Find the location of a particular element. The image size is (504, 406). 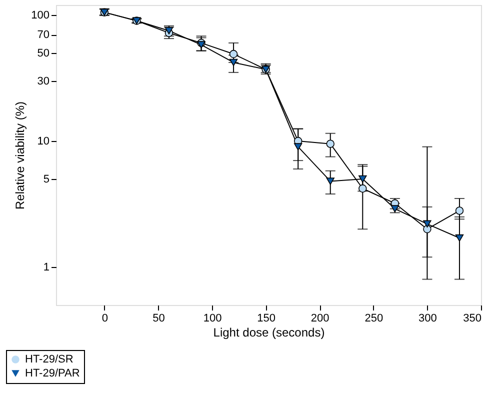

y-axis-title: Relative viability (%) is located at coordinates (20, 155).